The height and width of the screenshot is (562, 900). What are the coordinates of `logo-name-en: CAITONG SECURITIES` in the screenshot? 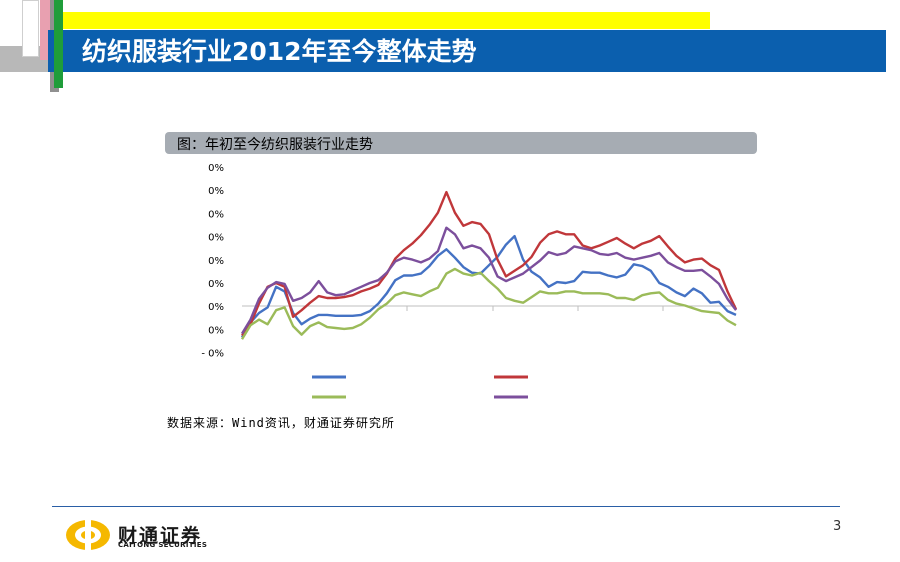 It's located at (163, 545).